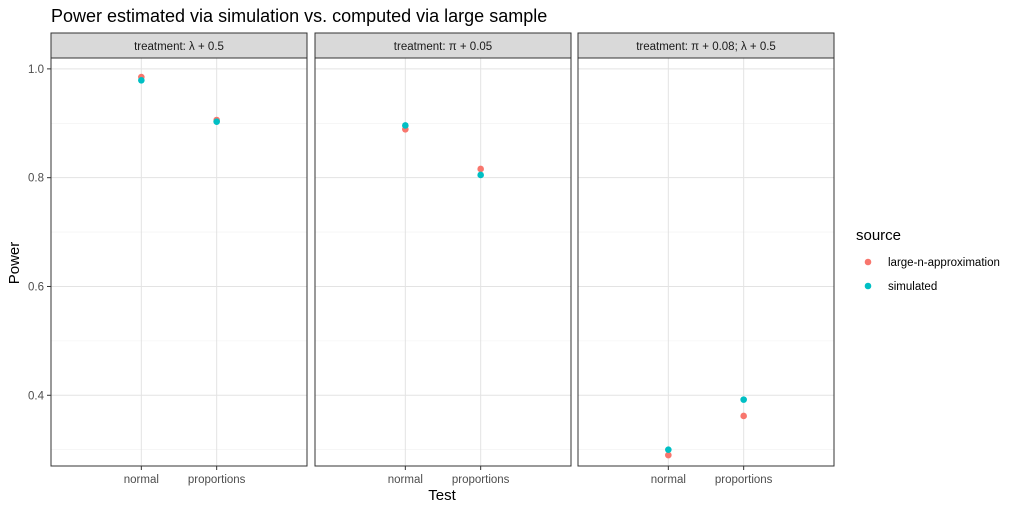 This screenshot has width=1024, height=512. I want to click on y-tick-label: 0.4, so click(36, 396).